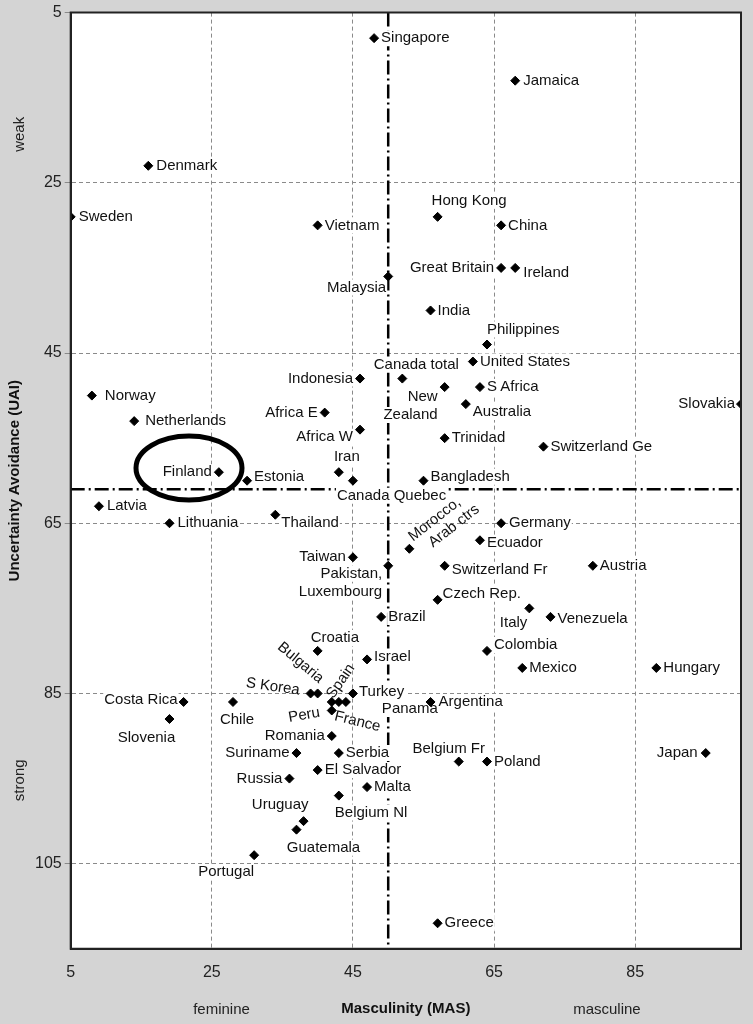  I want to click on annotation: Trinidad, so click(478, 437).